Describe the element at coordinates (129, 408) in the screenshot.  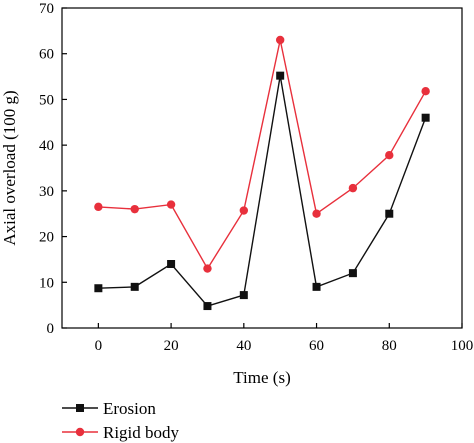
I see `legend-label: Erosion` at that location.